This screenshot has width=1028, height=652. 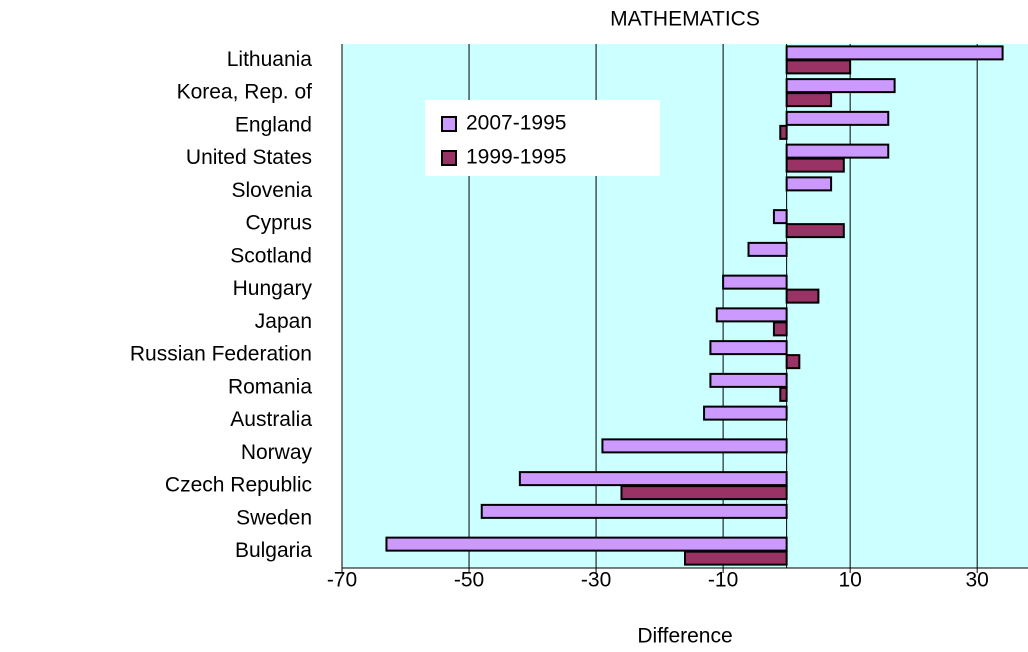 I want to click on x-tick-label: 10, so click(x=849, y=580).